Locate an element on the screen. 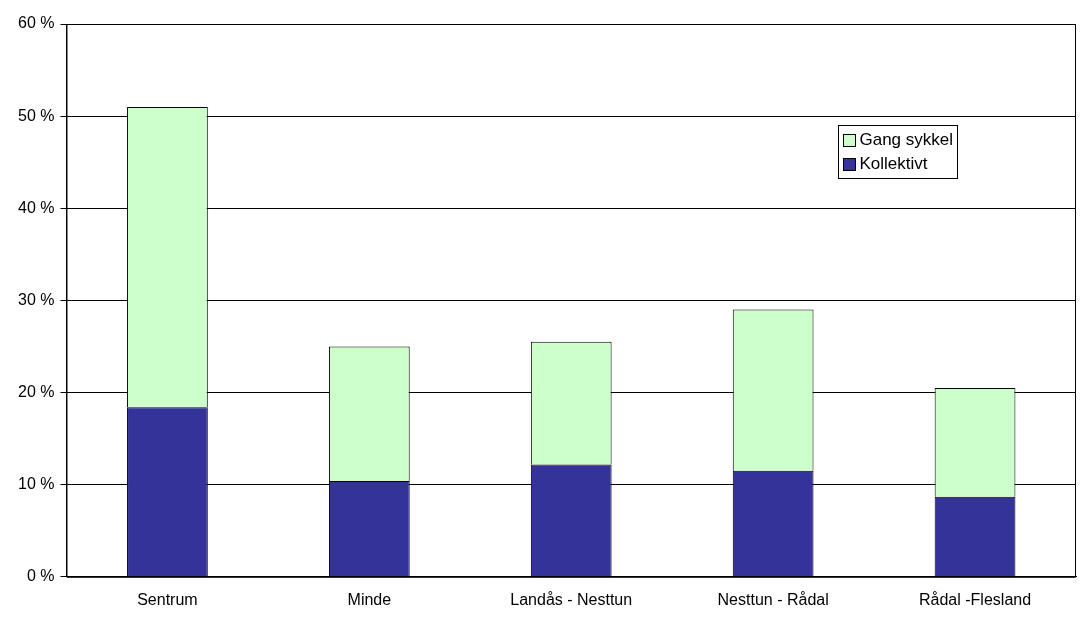  x-tick-label: Sentrum is located at coordinates (167, 599).